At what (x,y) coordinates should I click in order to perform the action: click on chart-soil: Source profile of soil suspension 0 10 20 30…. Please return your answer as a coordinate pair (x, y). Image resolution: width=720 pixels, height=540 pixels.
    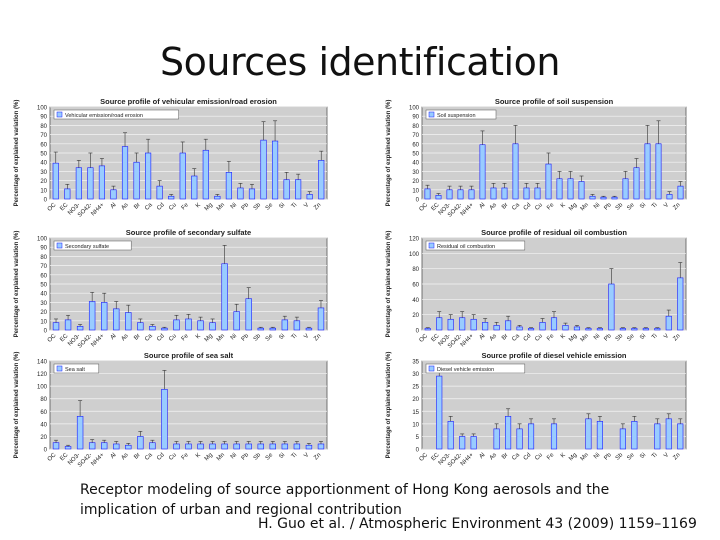
    Looking at the image, I should click on (536, 158).